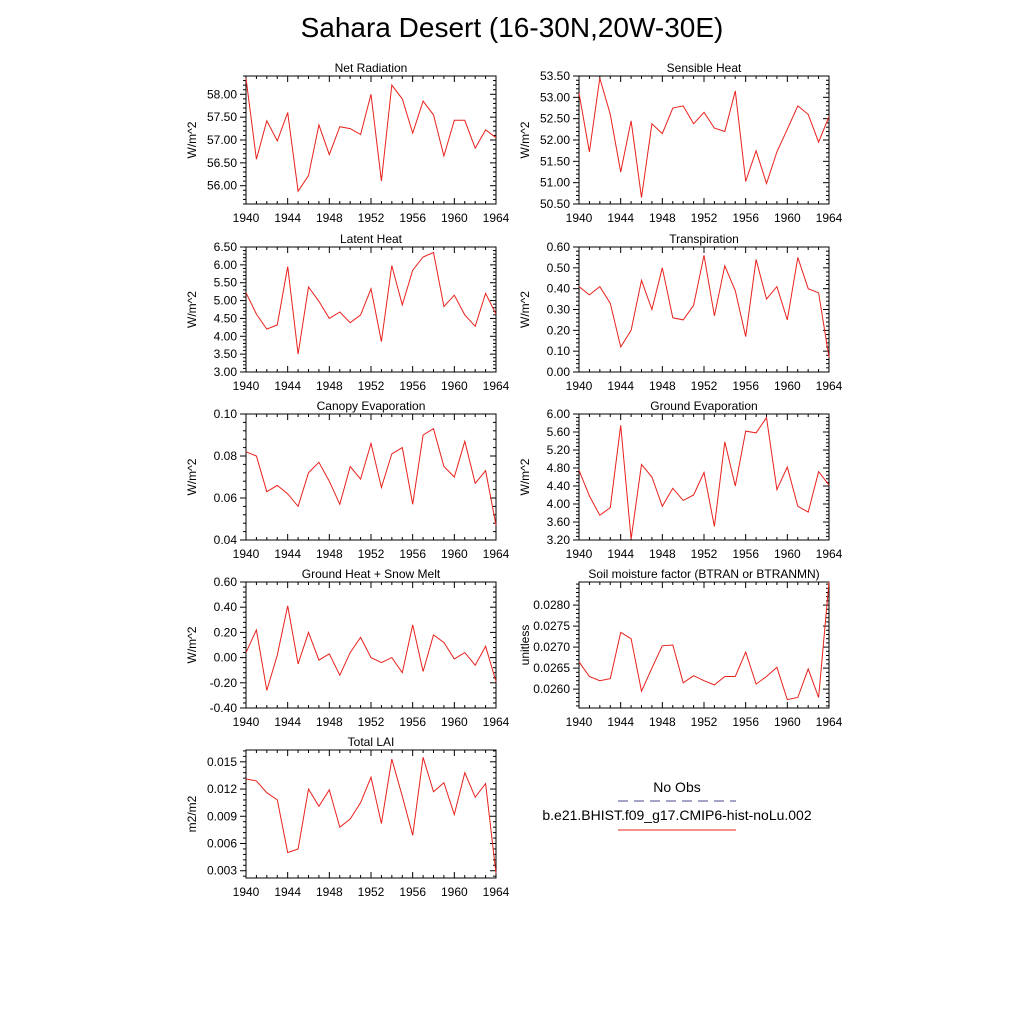 This screenshot has height=1024, width=1024. I want to click on panel-title: Transpiration, so click(704, 239).